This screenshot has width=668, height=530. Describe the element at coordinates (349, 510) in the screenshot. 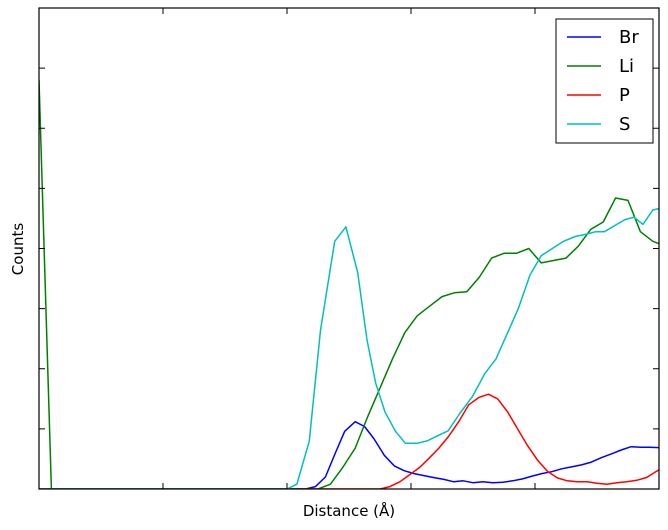

I see `x-axis-label: Distance (Å)` at that location.